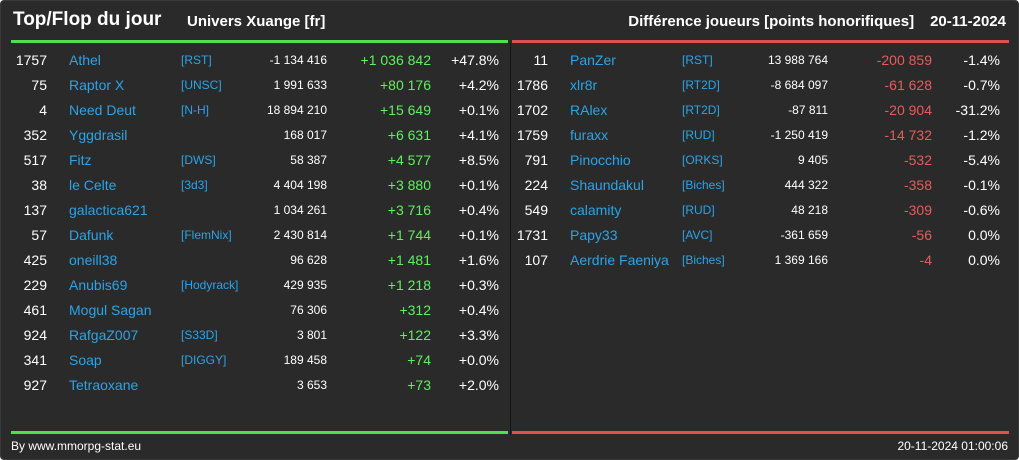  Describe the element at coordinates (584, 85) in the screenshot. I see `player-name-link: xlr8r` at that location.